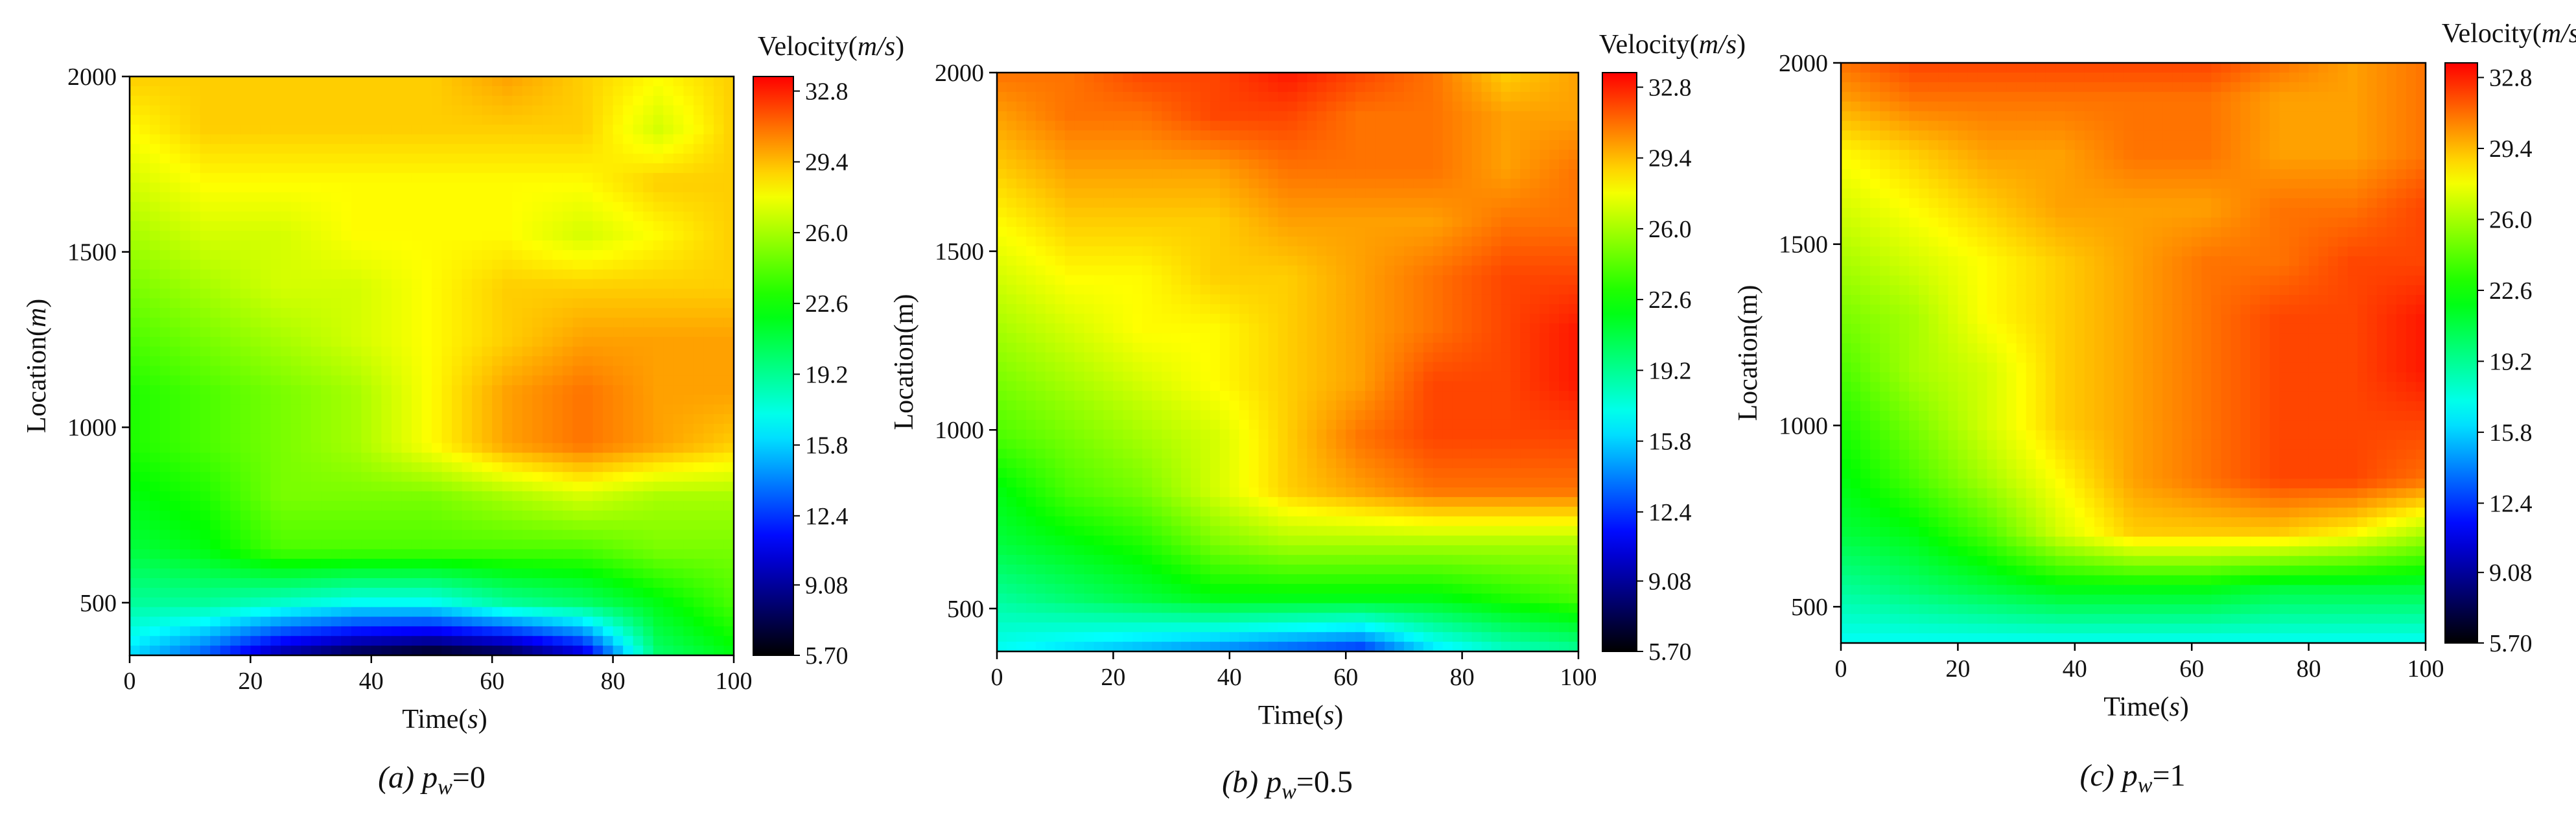 The width and height of the screenshot is (2576, 818). Describe the element at coordinates (250, 681) in the screenshot. I see `x-tick-label: 20` at that location.